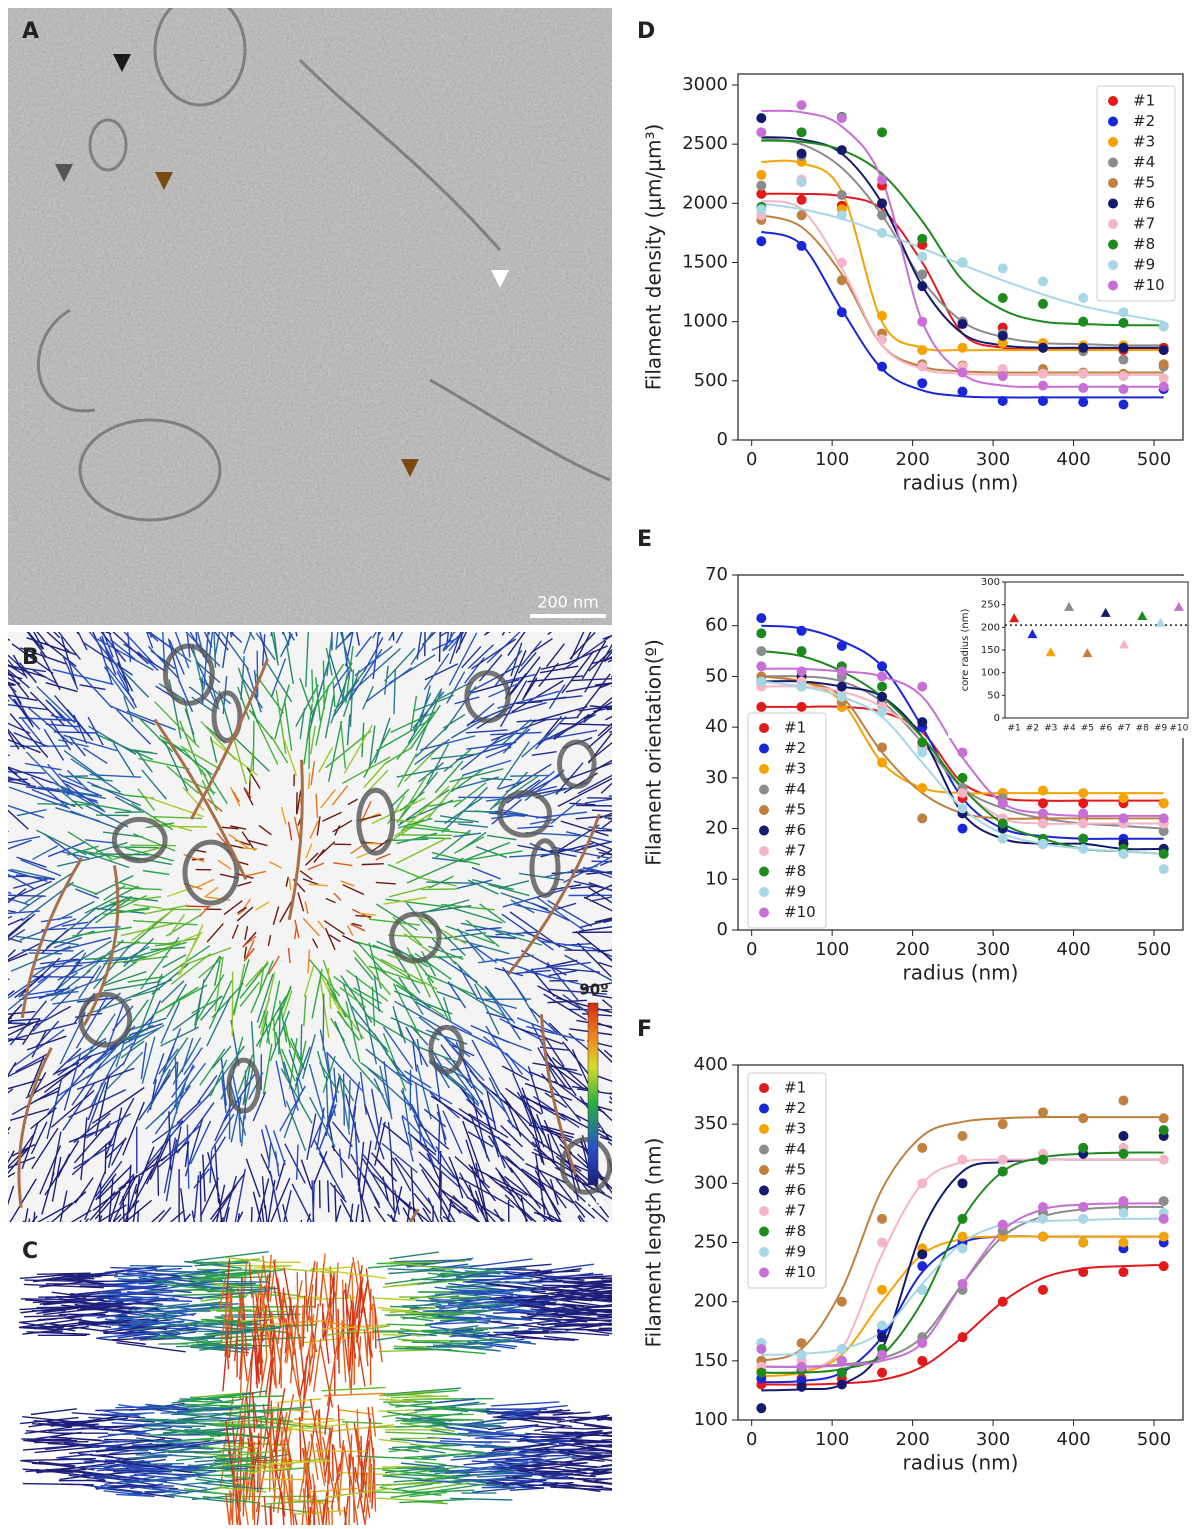 Image resolution: width=1195 pixels, height=1529 pixels. What do you see at coordinates (997, 718) in the screenshot?
I see `inset-y-tick-label: 0` at bounding box center [997, 718].